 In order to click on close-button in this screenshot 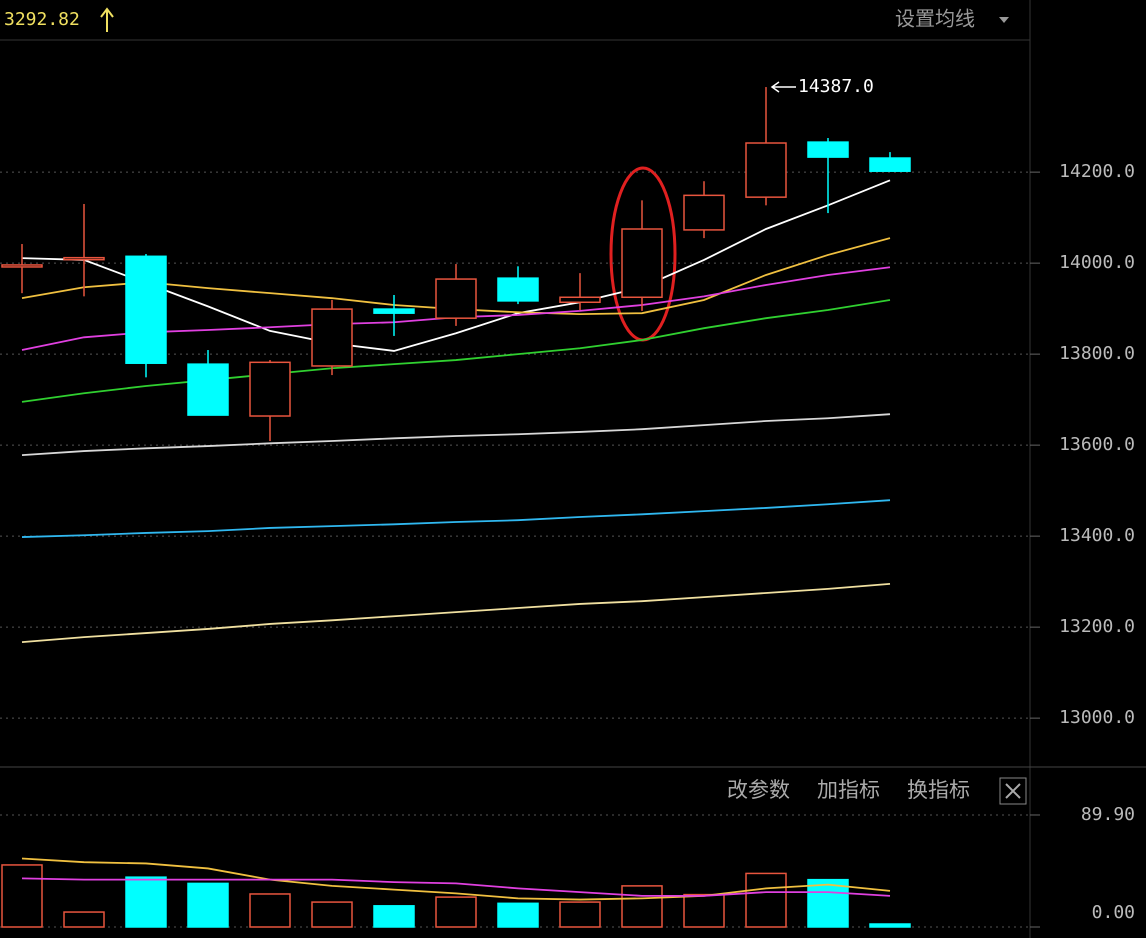, I will do `click(1013, 791)`.